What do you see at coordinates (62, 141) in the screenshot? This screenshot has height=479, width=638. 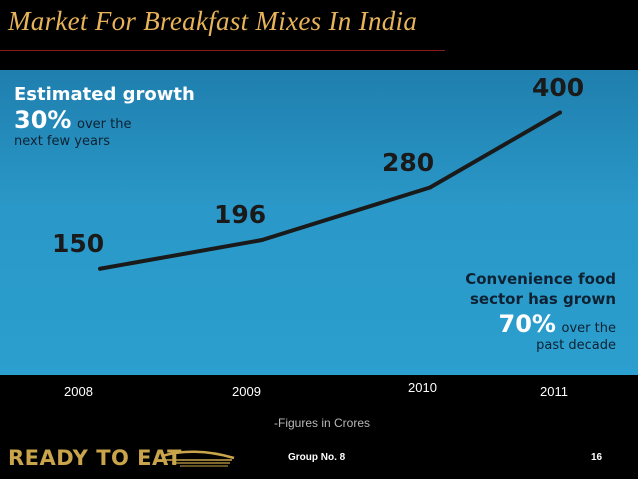 I see `growth-note-line3: next few years` at bounding box center [62, 141].